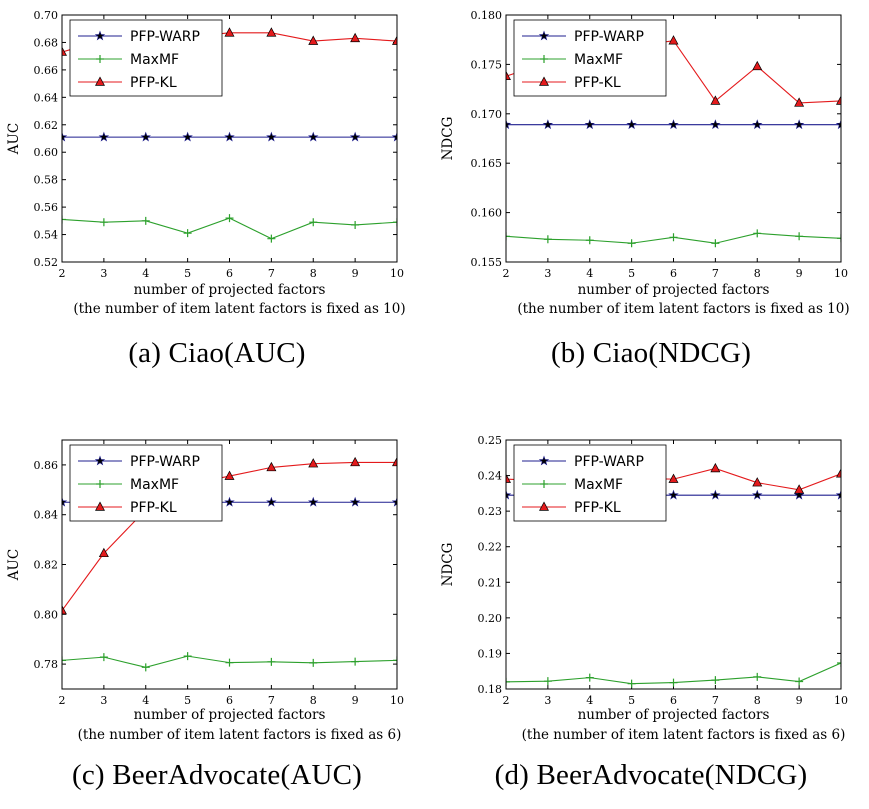 The height and width of the screenshot is (809, 869). What do you see at coordinates (217, 775) in the screenshot?
I see `chart-c-caption: (c) BeerAdvocate(AUC)` at bounding box center [217, 775].